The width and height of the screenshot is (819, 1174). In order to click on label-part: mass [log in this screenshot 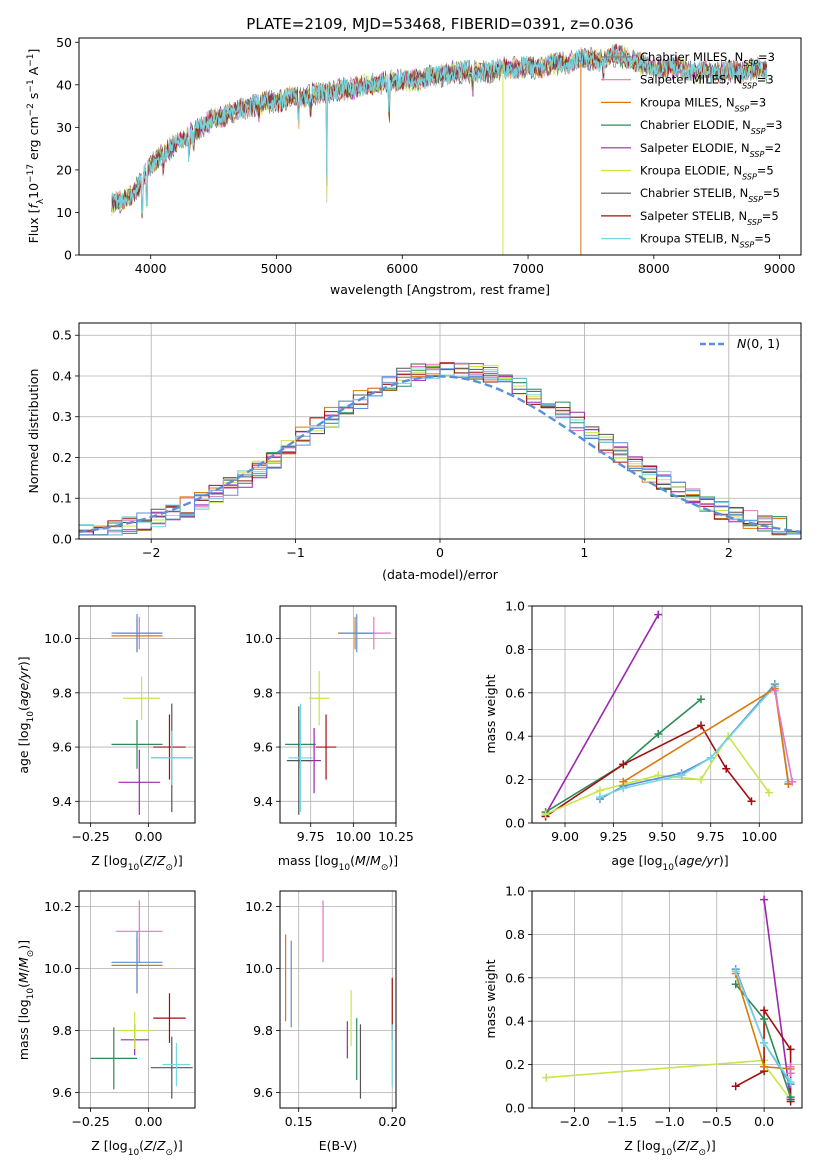, I will do `click(23, 1029)`.